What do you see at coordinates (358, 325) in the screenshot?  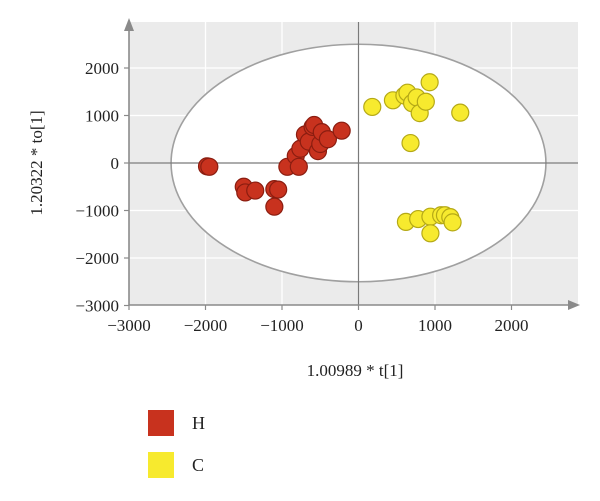 I see `x-tick-label: 0` at bounding box center [358, 325].